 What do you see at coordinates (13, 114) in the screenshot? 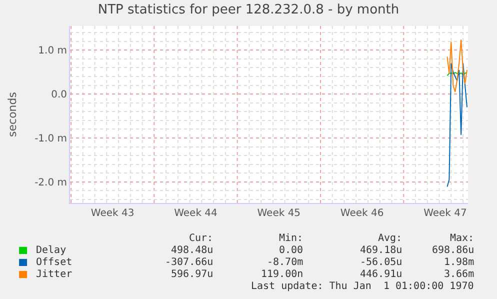
I see `y-axis-title: seconds` at bounding box center [13, 114].